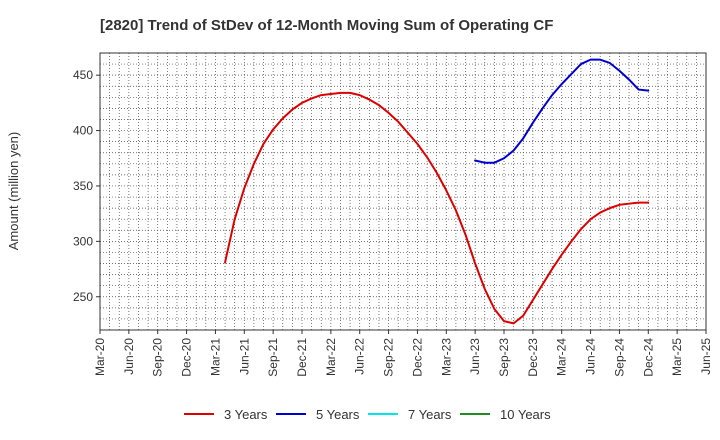  What do you see at coordinates (246, 414) in the screenshot?
I see `legend-label-3-years: 3 Years` at bounding box center [246, 414].